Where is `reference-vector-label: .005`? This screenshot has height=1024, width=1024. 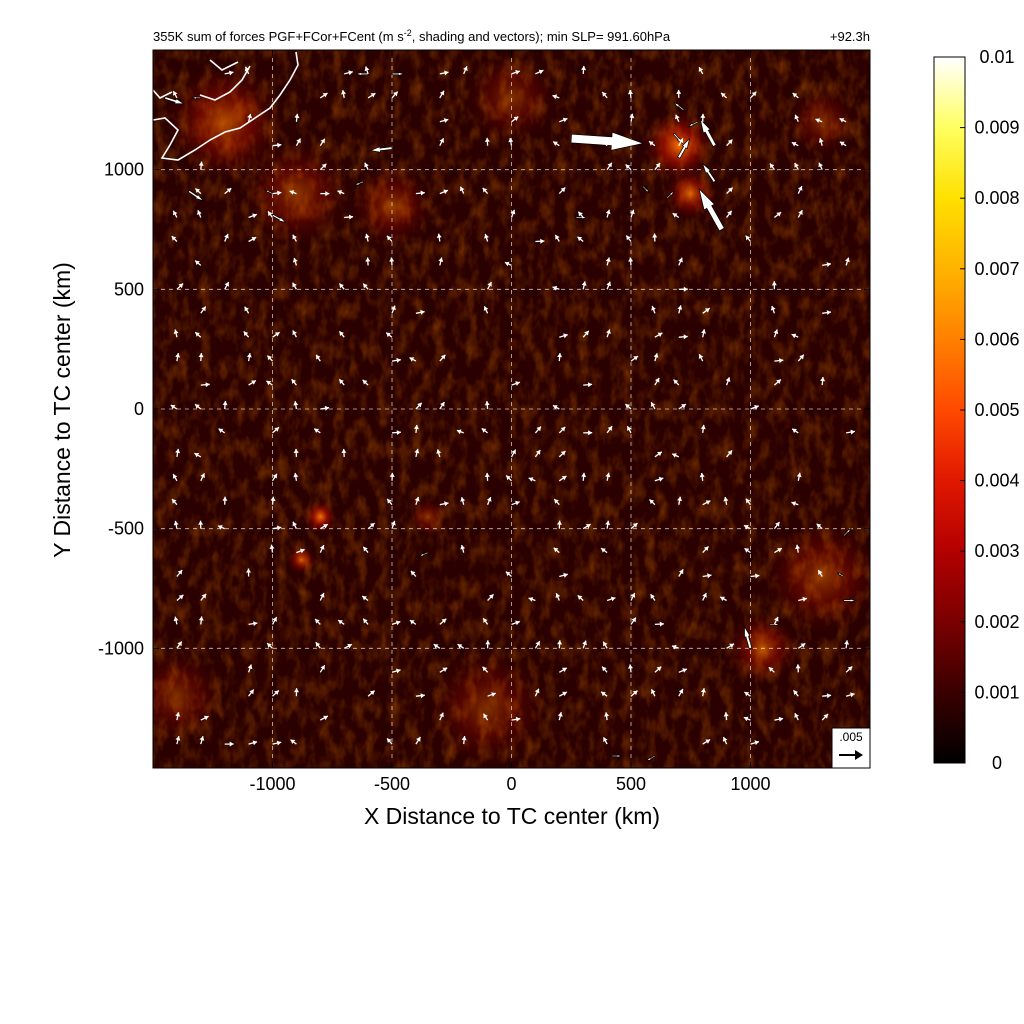
reference-vector-label: .005 is located at coordinates (851, 737).